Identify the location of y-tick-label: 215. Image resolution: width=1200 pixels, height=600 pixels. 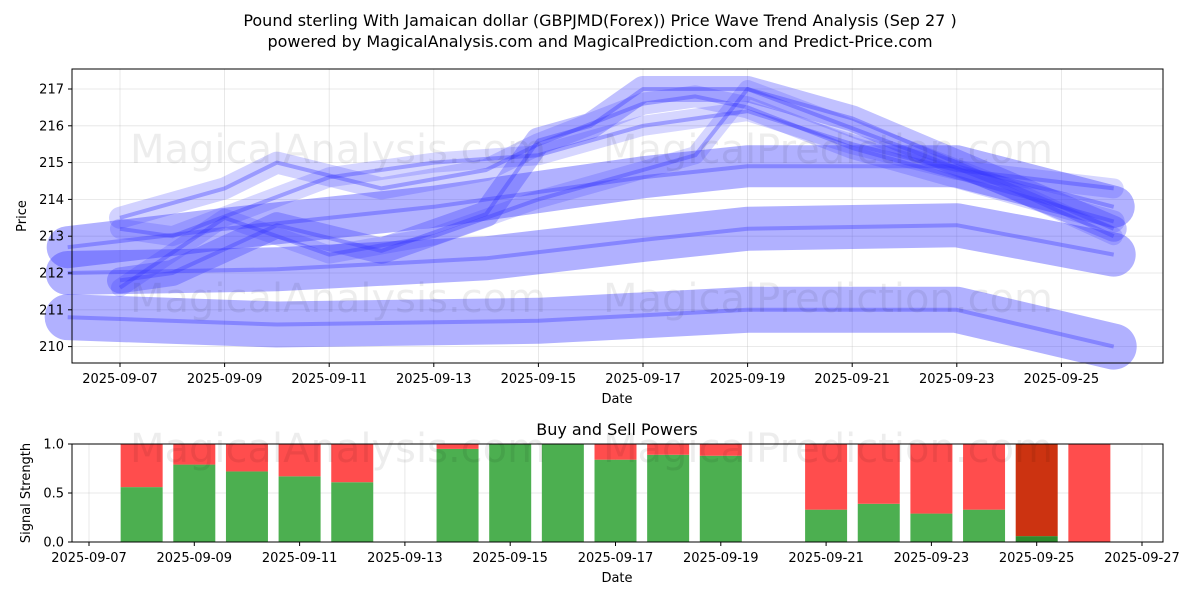
(51, 163).